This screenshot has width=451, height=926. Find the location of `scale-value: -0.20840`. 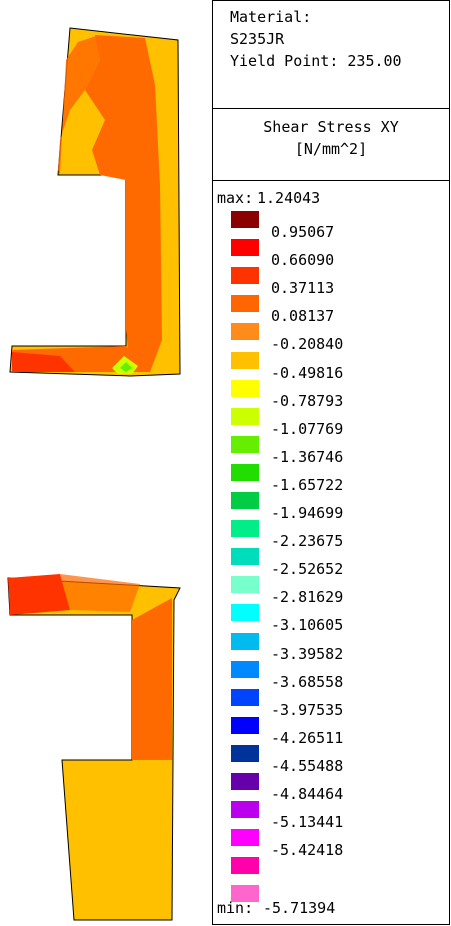

scale-value: -0.20840 is located at coordinates (307, 344).